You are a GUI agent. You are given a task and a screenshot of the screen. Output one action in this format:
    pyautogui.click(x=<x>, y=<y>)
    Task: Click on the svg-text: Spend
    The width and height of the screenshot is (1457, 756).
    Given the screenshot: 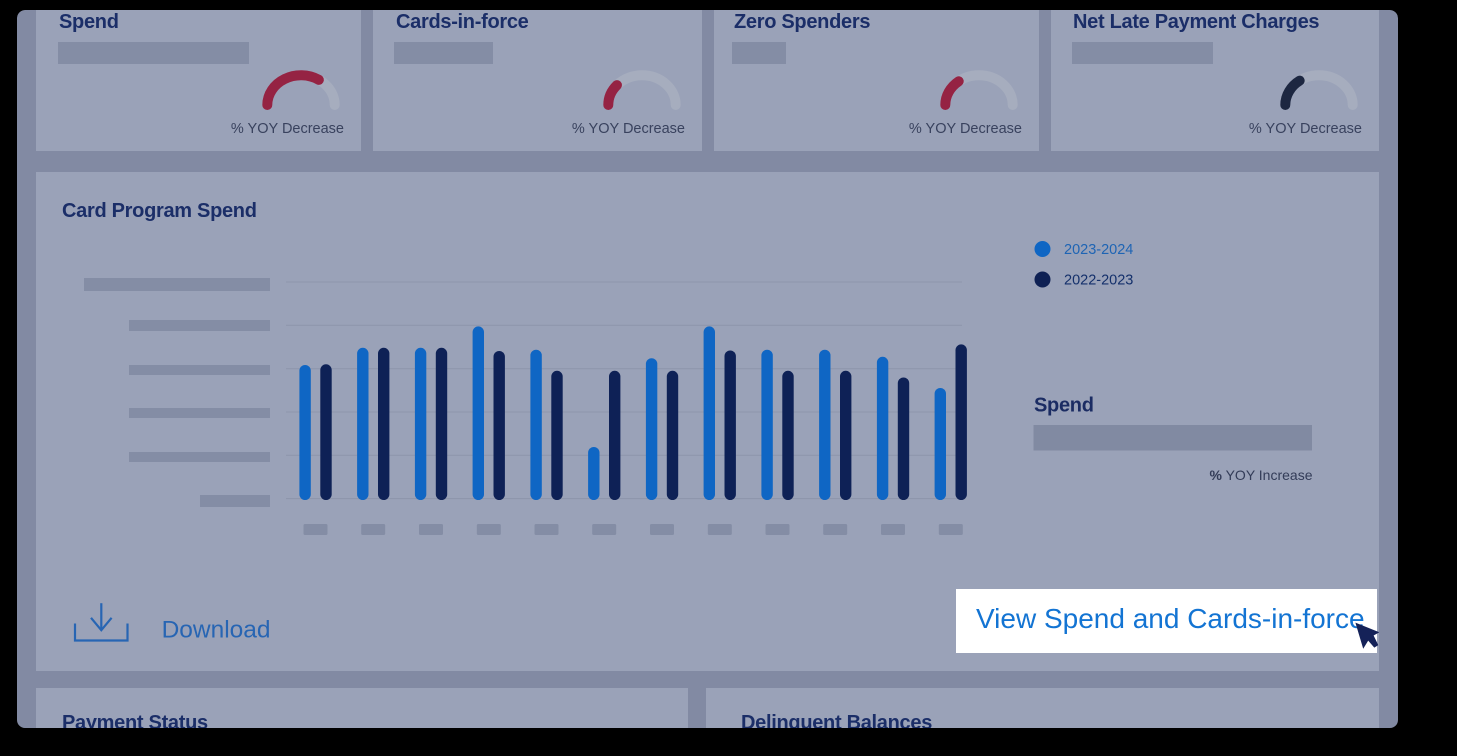 What is the action you would take?
    pyautogui.click(x=1064, y=406)
    